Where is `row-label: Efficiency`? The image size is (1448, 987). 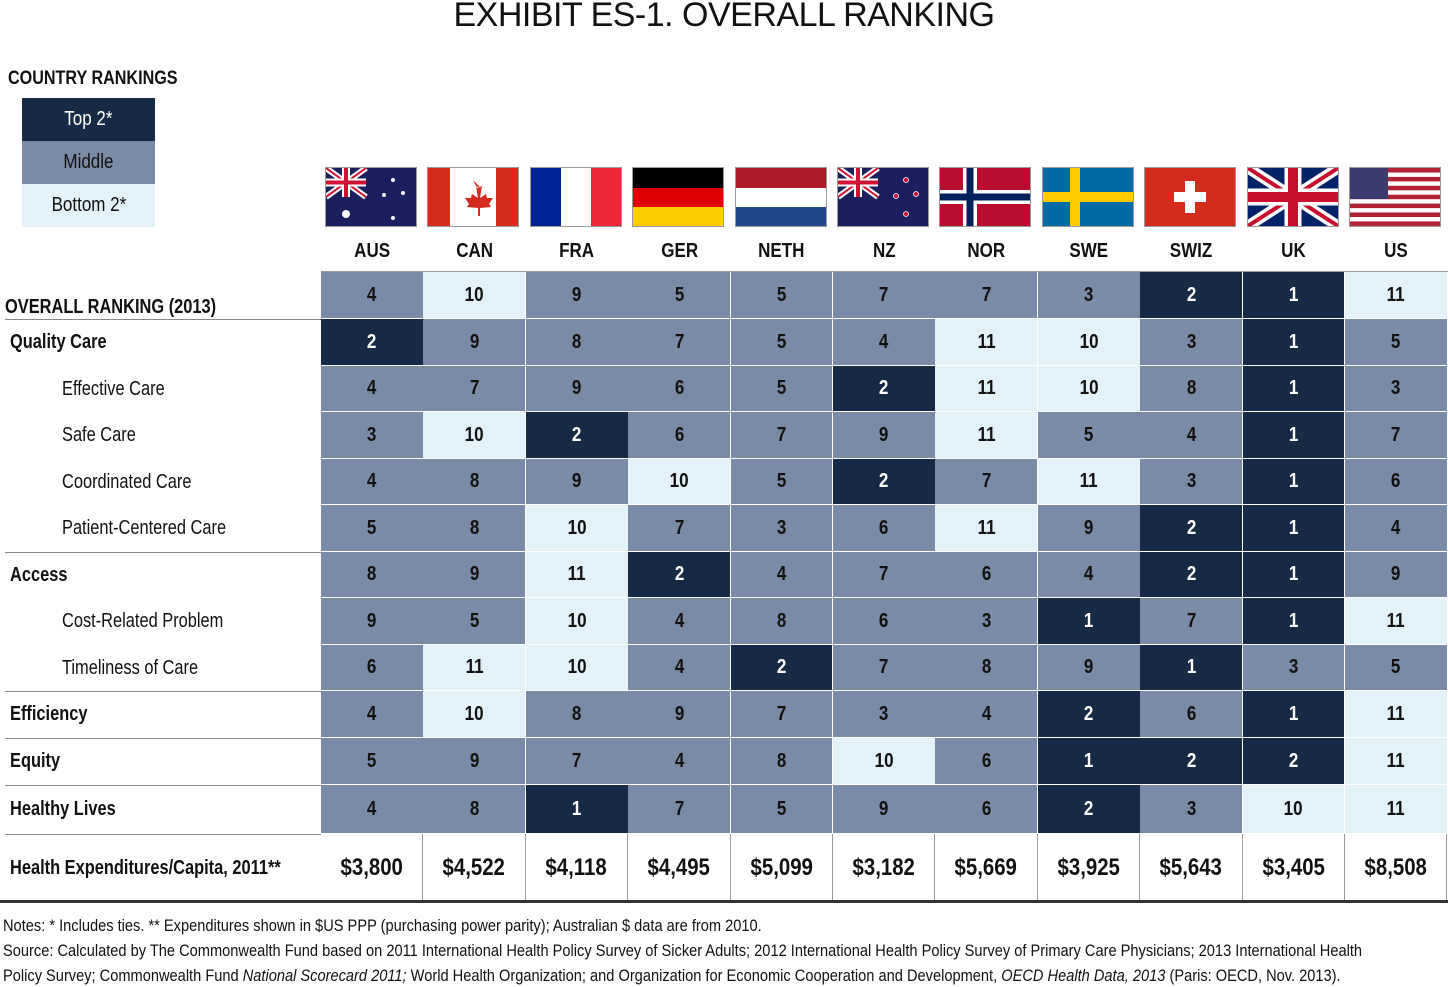 row-label: Efficiency is located at coordinates (49, 714).